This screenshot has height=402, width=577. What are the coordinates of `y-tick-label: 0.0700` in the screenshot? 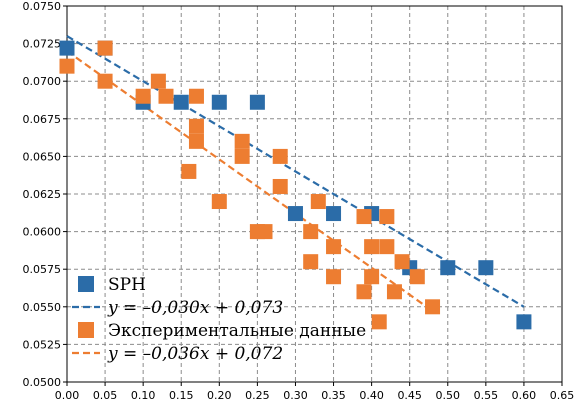 It's located at (42, 81).